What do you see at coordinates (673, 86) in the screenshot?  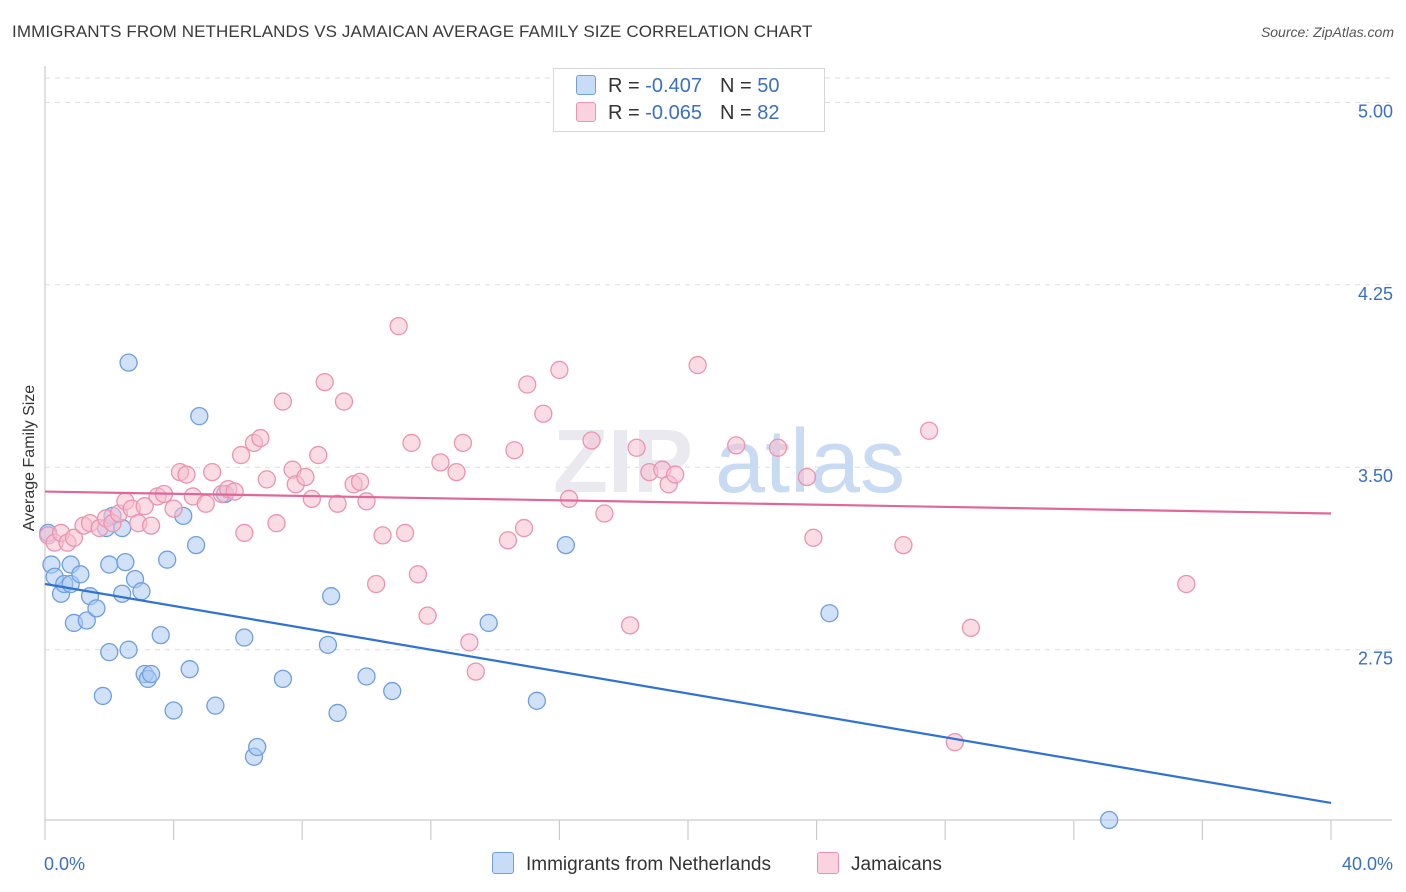 I see `r-value: -0.407` at bounding box center [673, 86].